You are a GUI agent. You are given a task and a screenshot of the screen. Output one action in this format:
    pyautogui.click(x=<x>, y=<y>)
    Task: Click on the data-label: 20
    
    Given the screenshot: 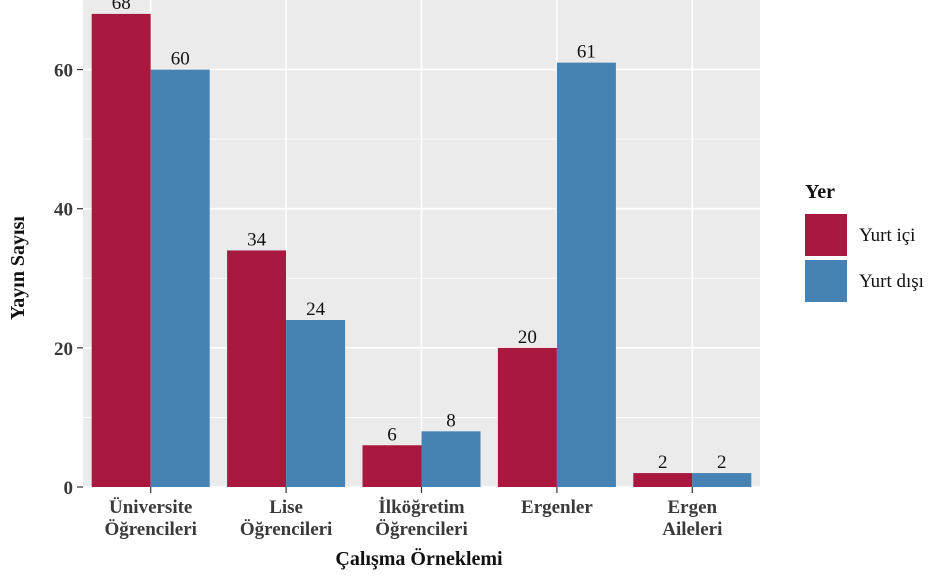 What is the action you would take?
    pyautogui.click(x=527, y=337)
    